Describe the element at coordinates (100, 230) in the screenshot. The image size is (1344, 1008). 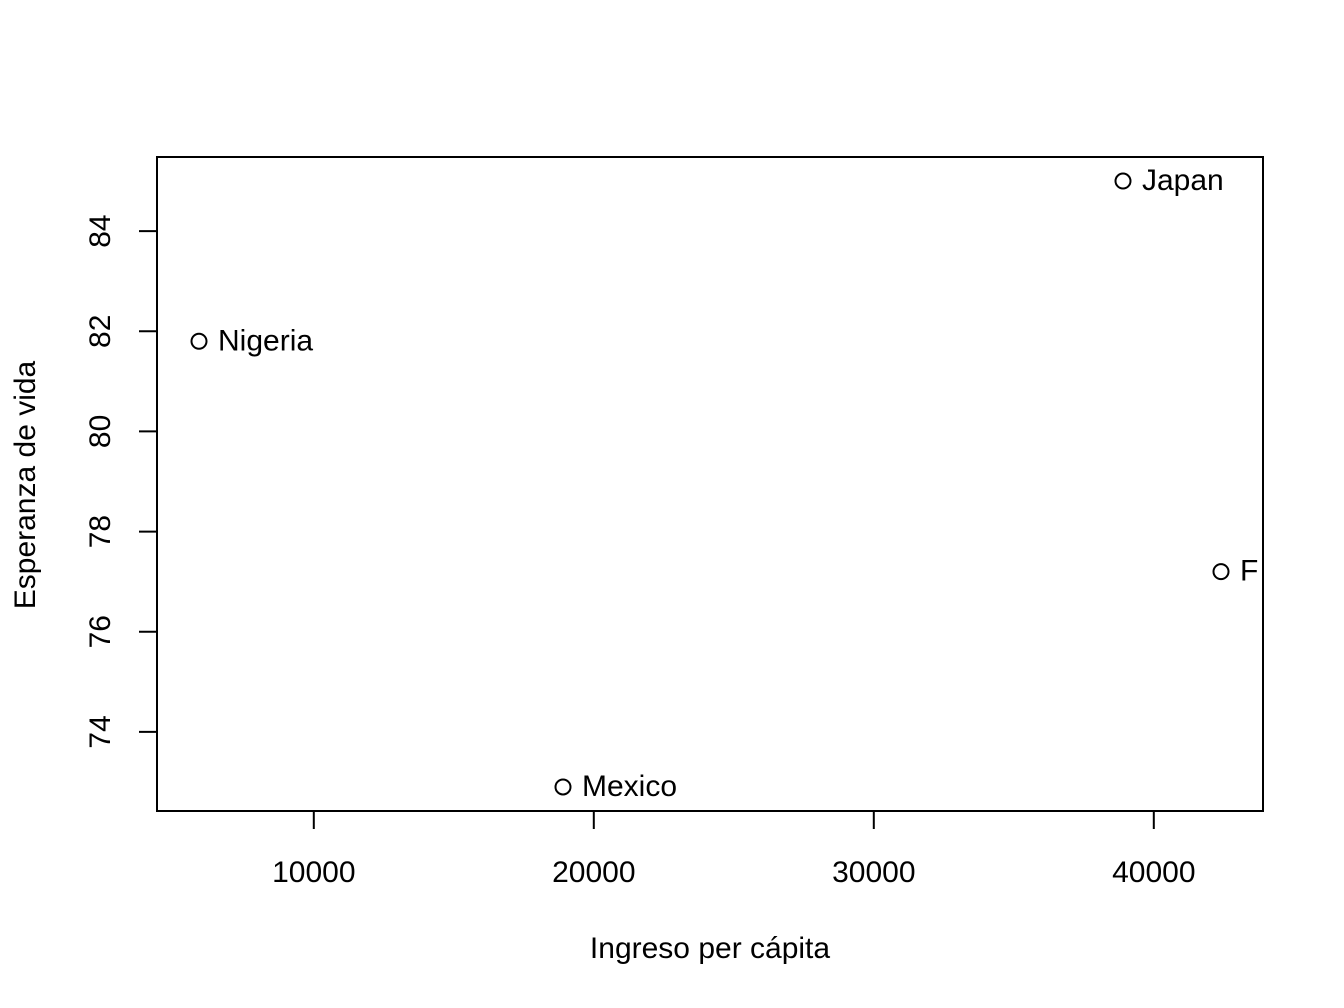
I see `y-tick-label: 84` at that location.